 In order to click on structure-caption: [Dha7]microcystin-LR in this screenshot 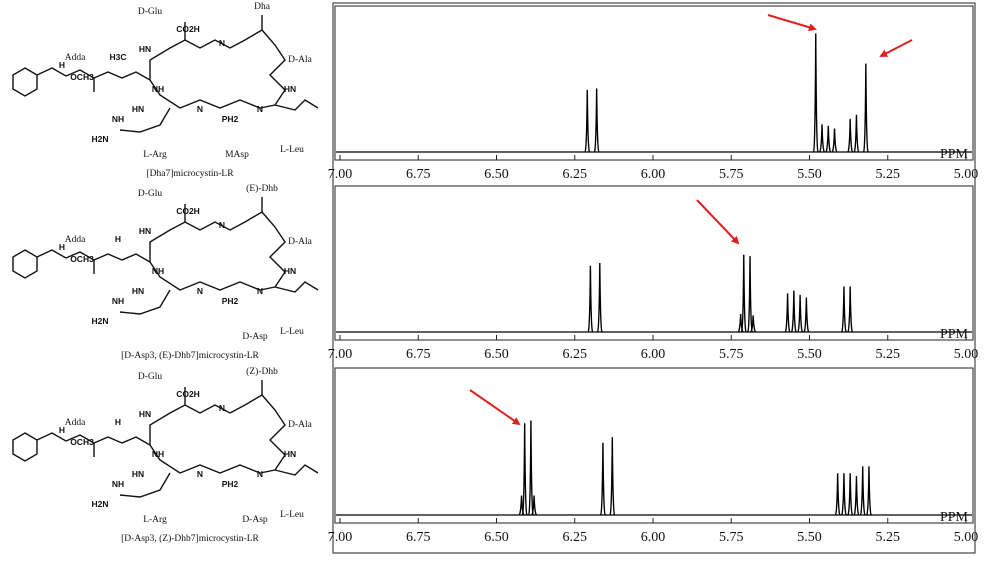, I will do `click(190, 174)`.